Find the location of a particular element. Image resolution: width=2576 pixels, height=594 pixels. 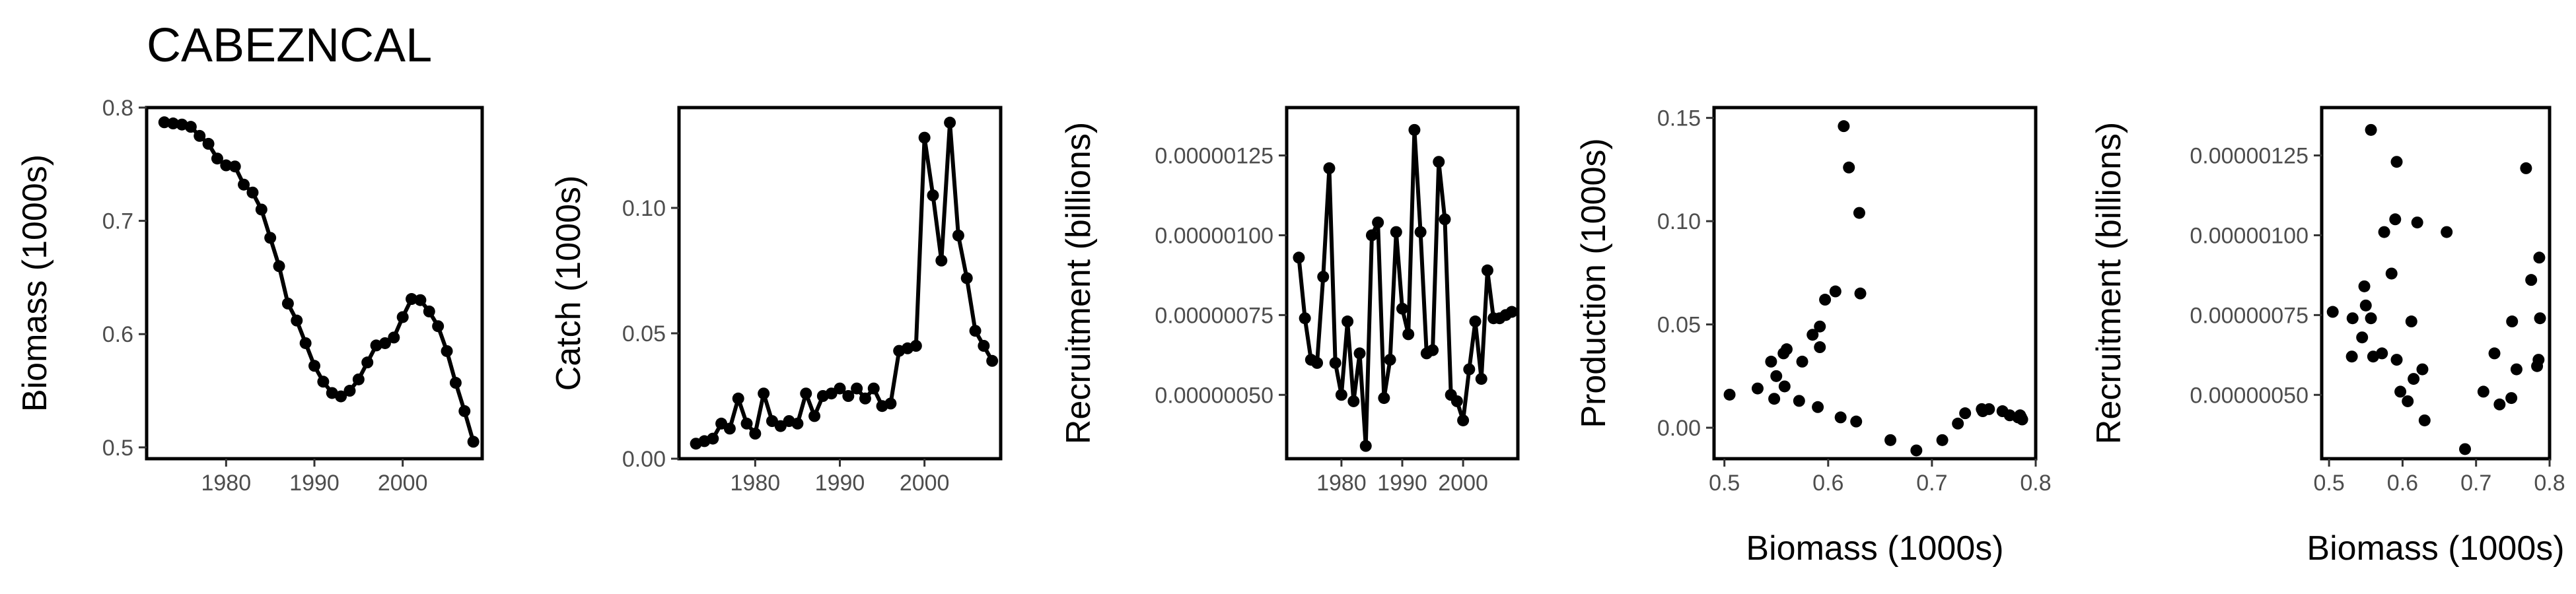

biomass-panel: 0.5 0.6 0.7 0.8 1980 1990 2000 Biomass (1000s) is located at coordinates (250, 296).